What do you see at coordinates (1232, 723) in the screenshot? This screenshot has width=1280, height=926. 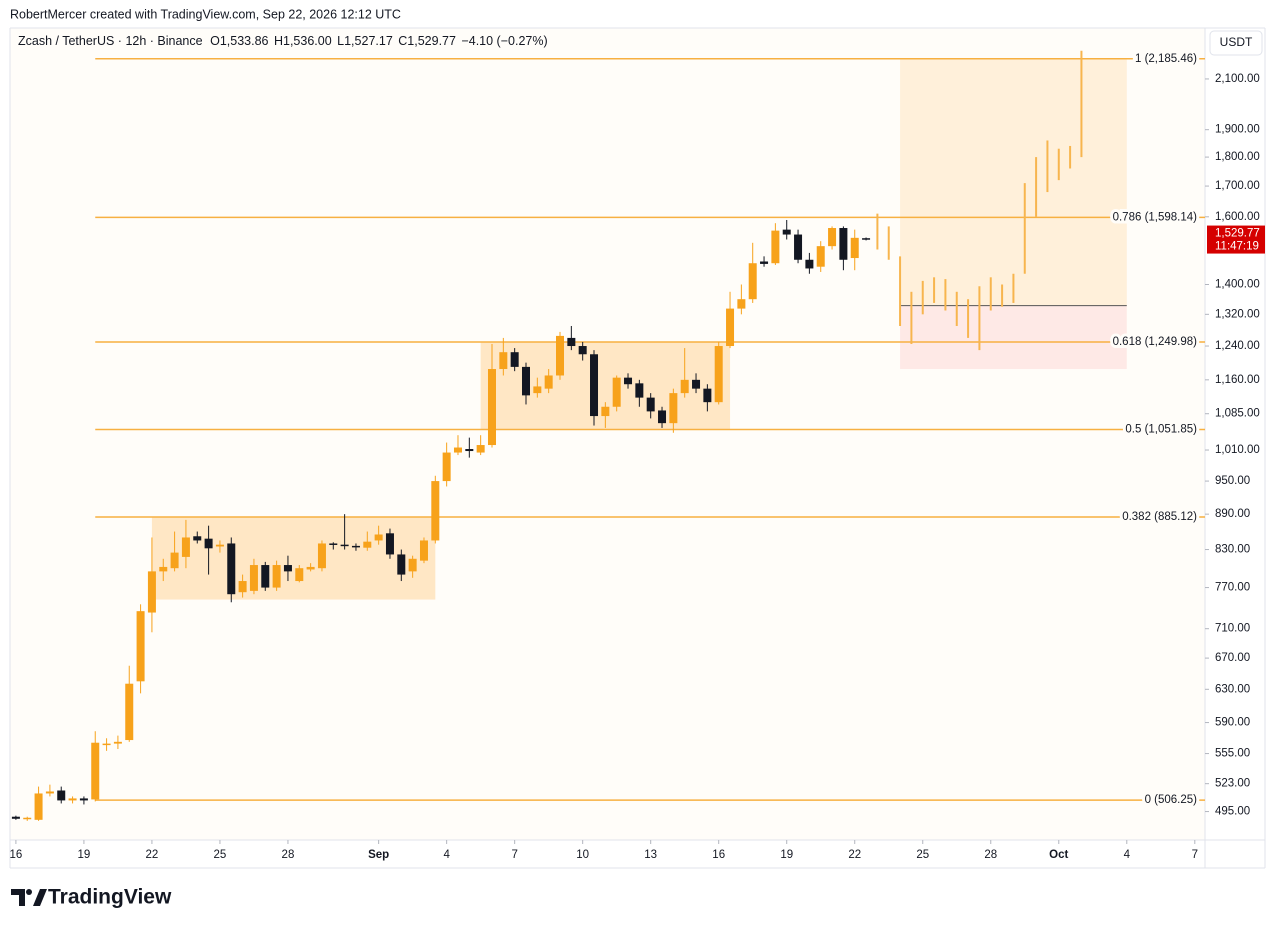 I see `y-tick-label: 590.00` at bounding box center [1232, 723].